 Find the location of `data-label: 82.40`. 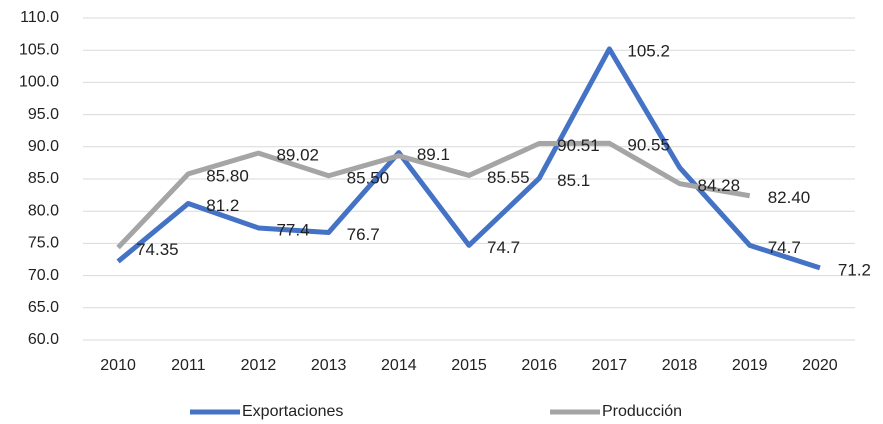

data-label: 82.40 is located at coordinates (789, 197).